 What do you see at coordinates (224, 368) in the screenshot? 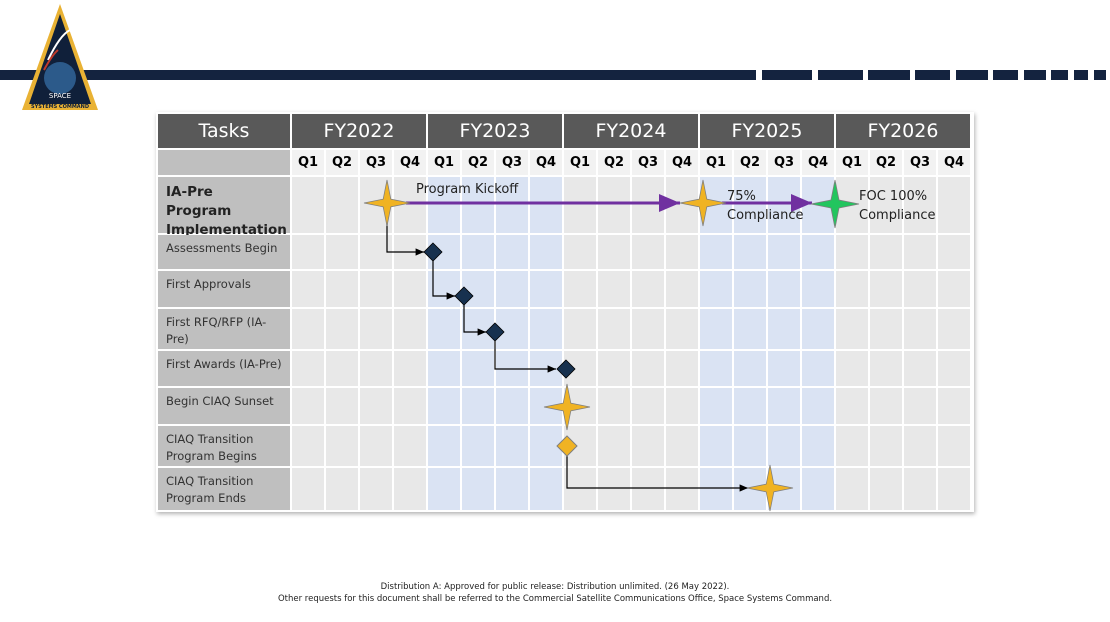
I see `task-label: First Awards (IA-Pre)` at bounding box center [224, 368].